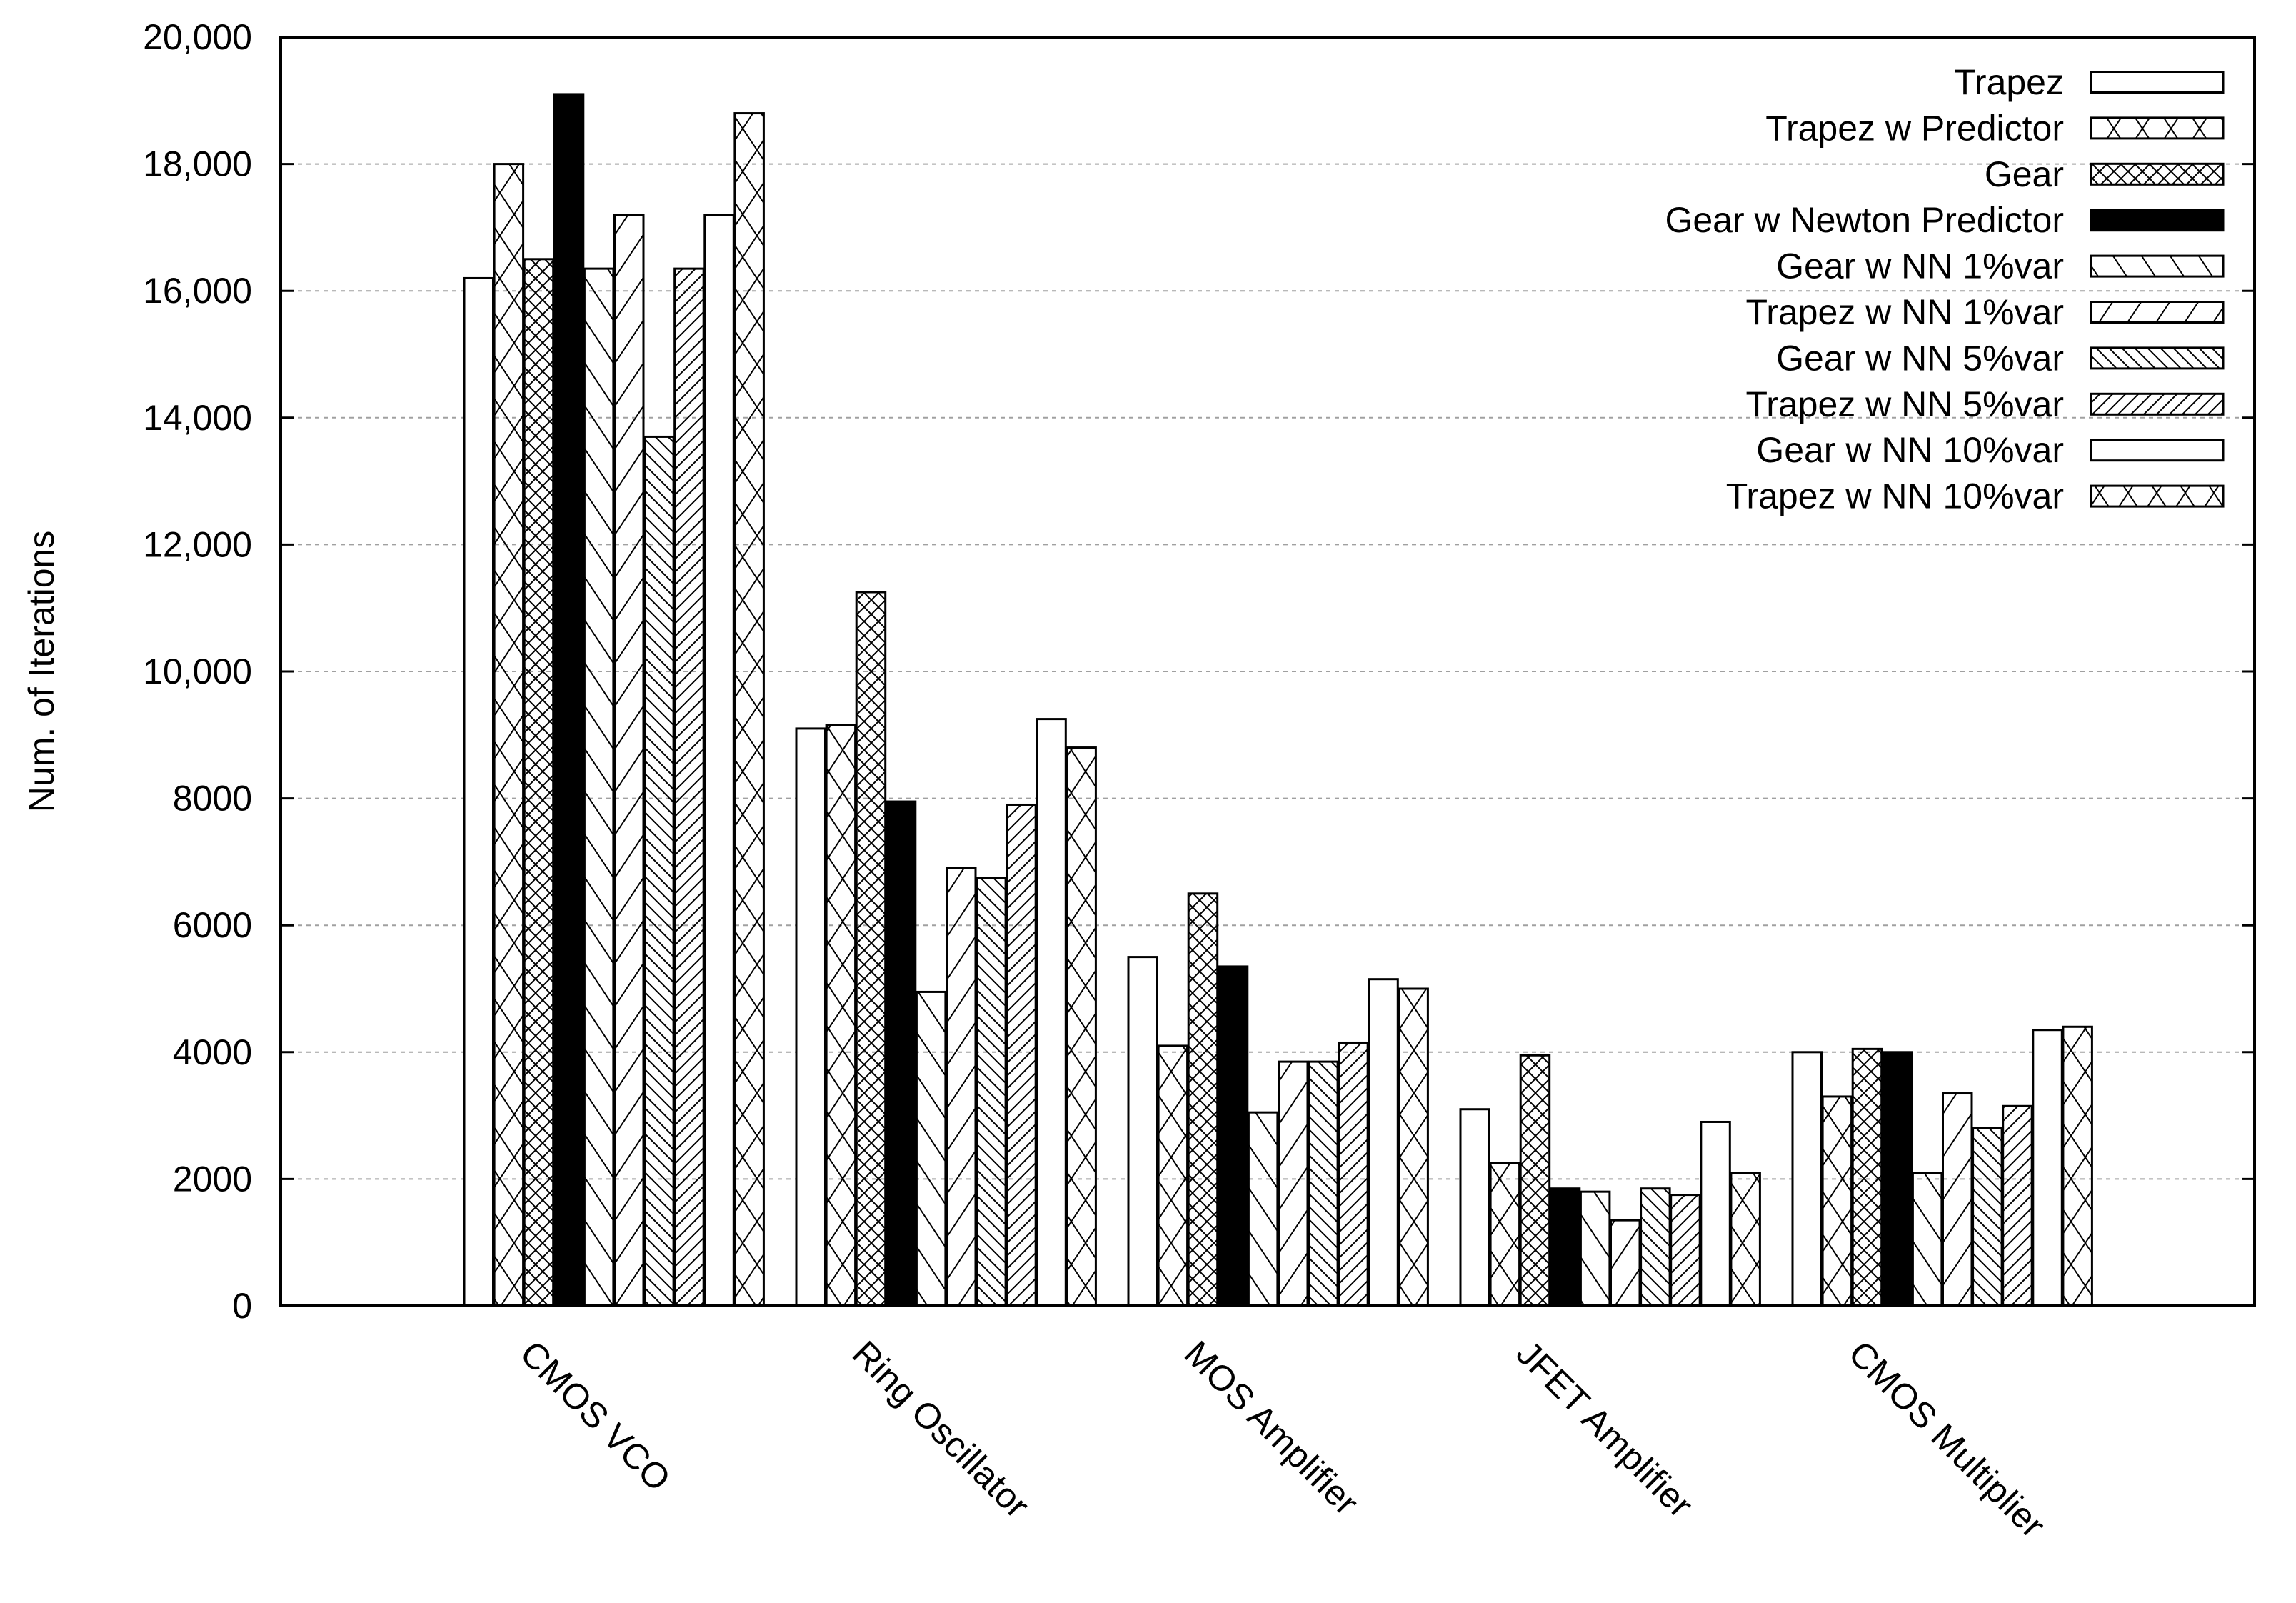 Image resolution: width=2296 pixels, height=1603 pixels. What do you see at coordinates (1947, 1439) in the screenshot?
I see `x-tick-label: CMOS Multiplier` at bounding box center [1947, 1439].